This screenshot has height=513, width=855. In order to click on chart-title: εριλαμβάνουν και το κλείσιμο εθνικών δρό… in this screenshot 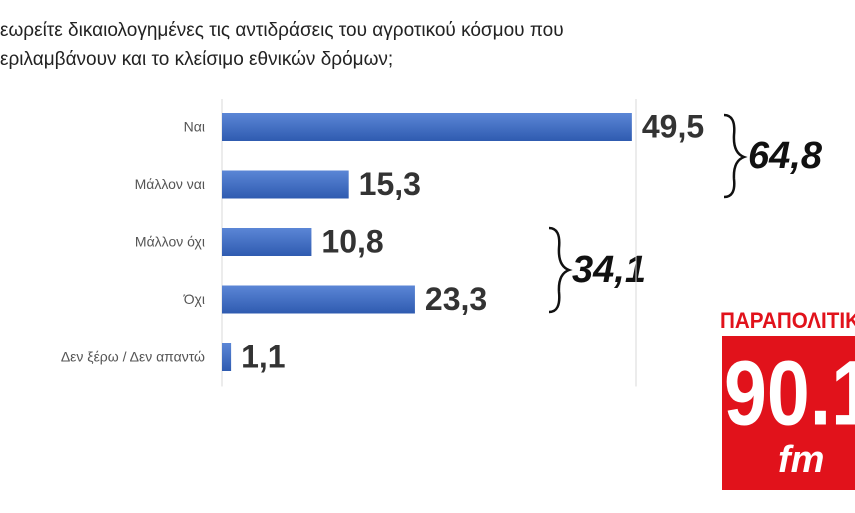, I will do `click(196, 59)`.